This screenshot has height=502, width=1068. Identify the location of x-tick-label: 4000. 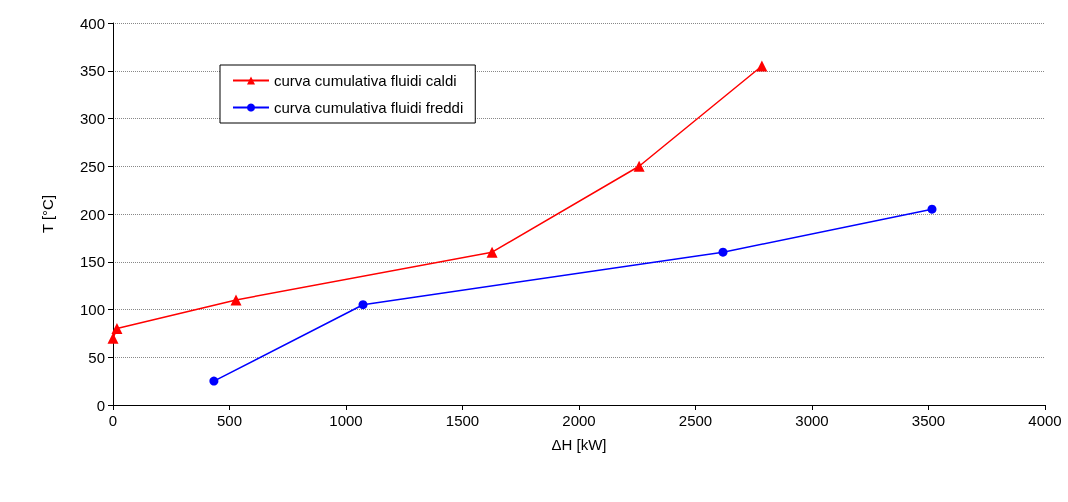
(1045, 420).